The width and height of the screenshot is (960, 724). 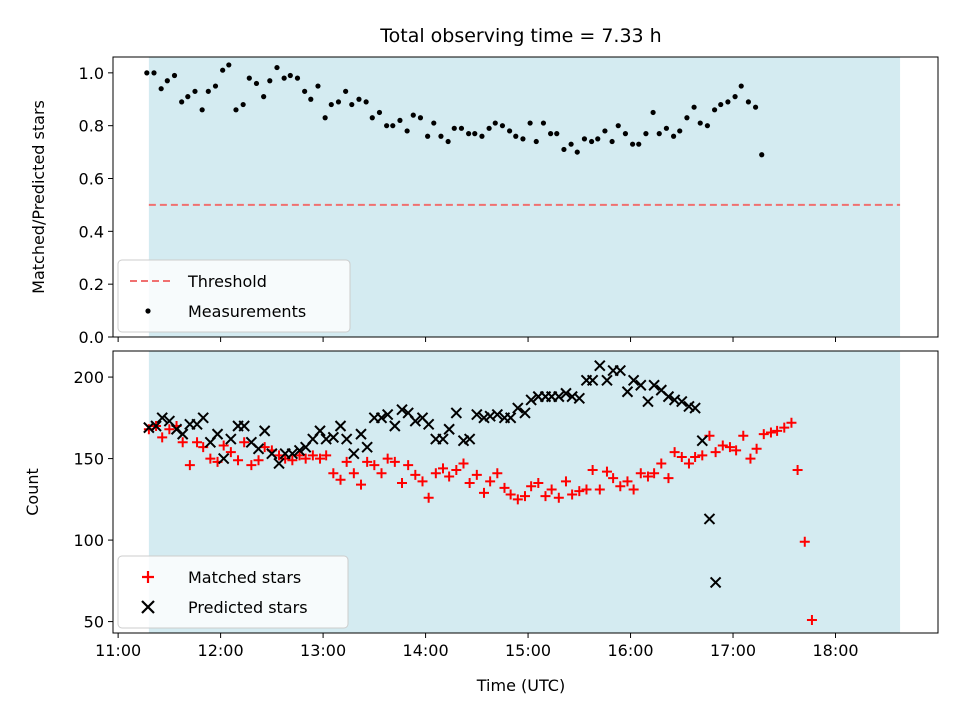 What do you see at coordinates (233, 592) in the screenshot?
I see `legend-box` at bounding box center [233, 592].